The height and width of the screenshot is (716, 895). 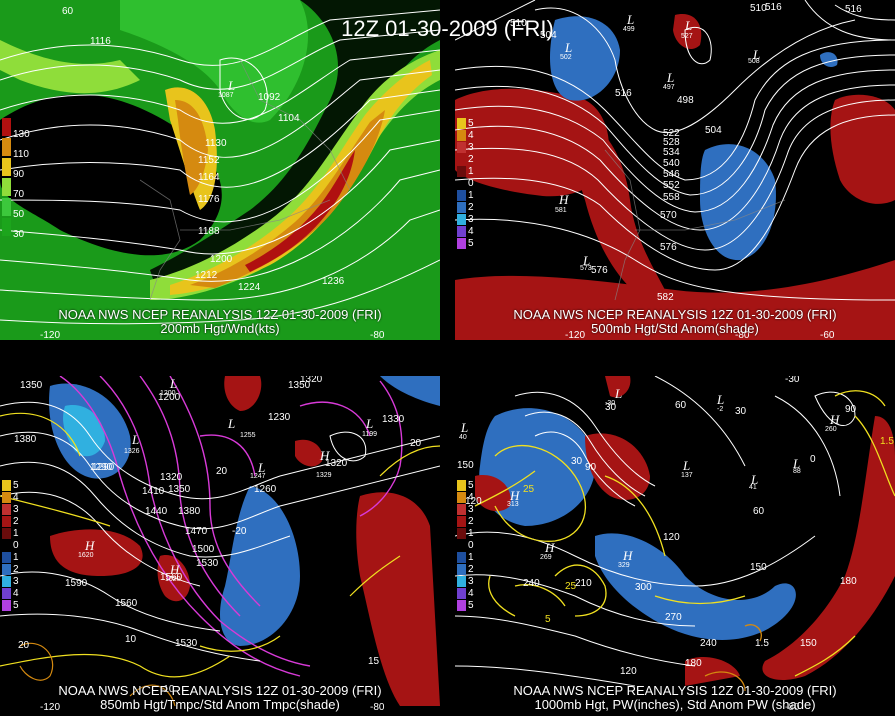 I want to click on contour-label: 1236, so click(x=333, y=281).